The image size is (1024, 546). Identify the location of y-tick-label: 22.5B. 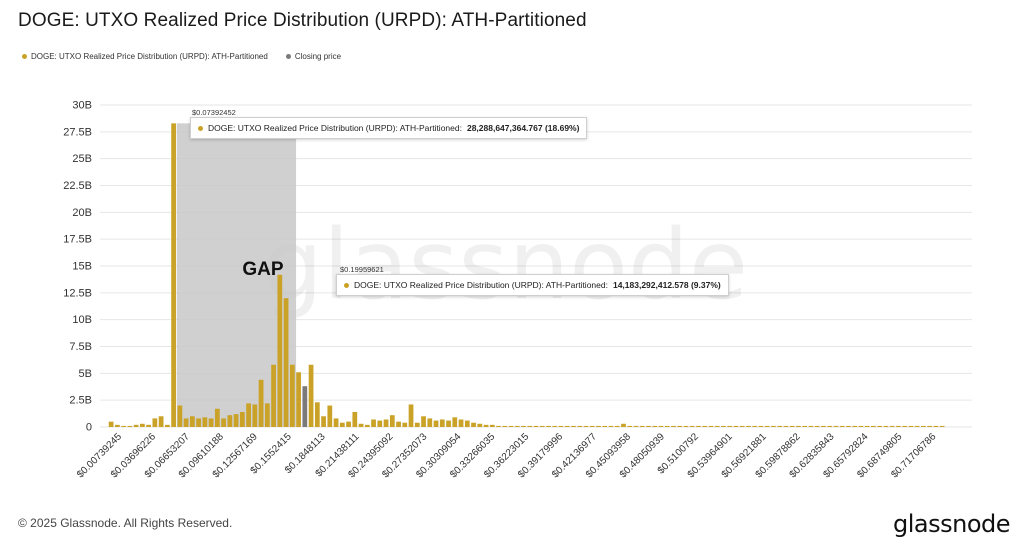
(77, 186).